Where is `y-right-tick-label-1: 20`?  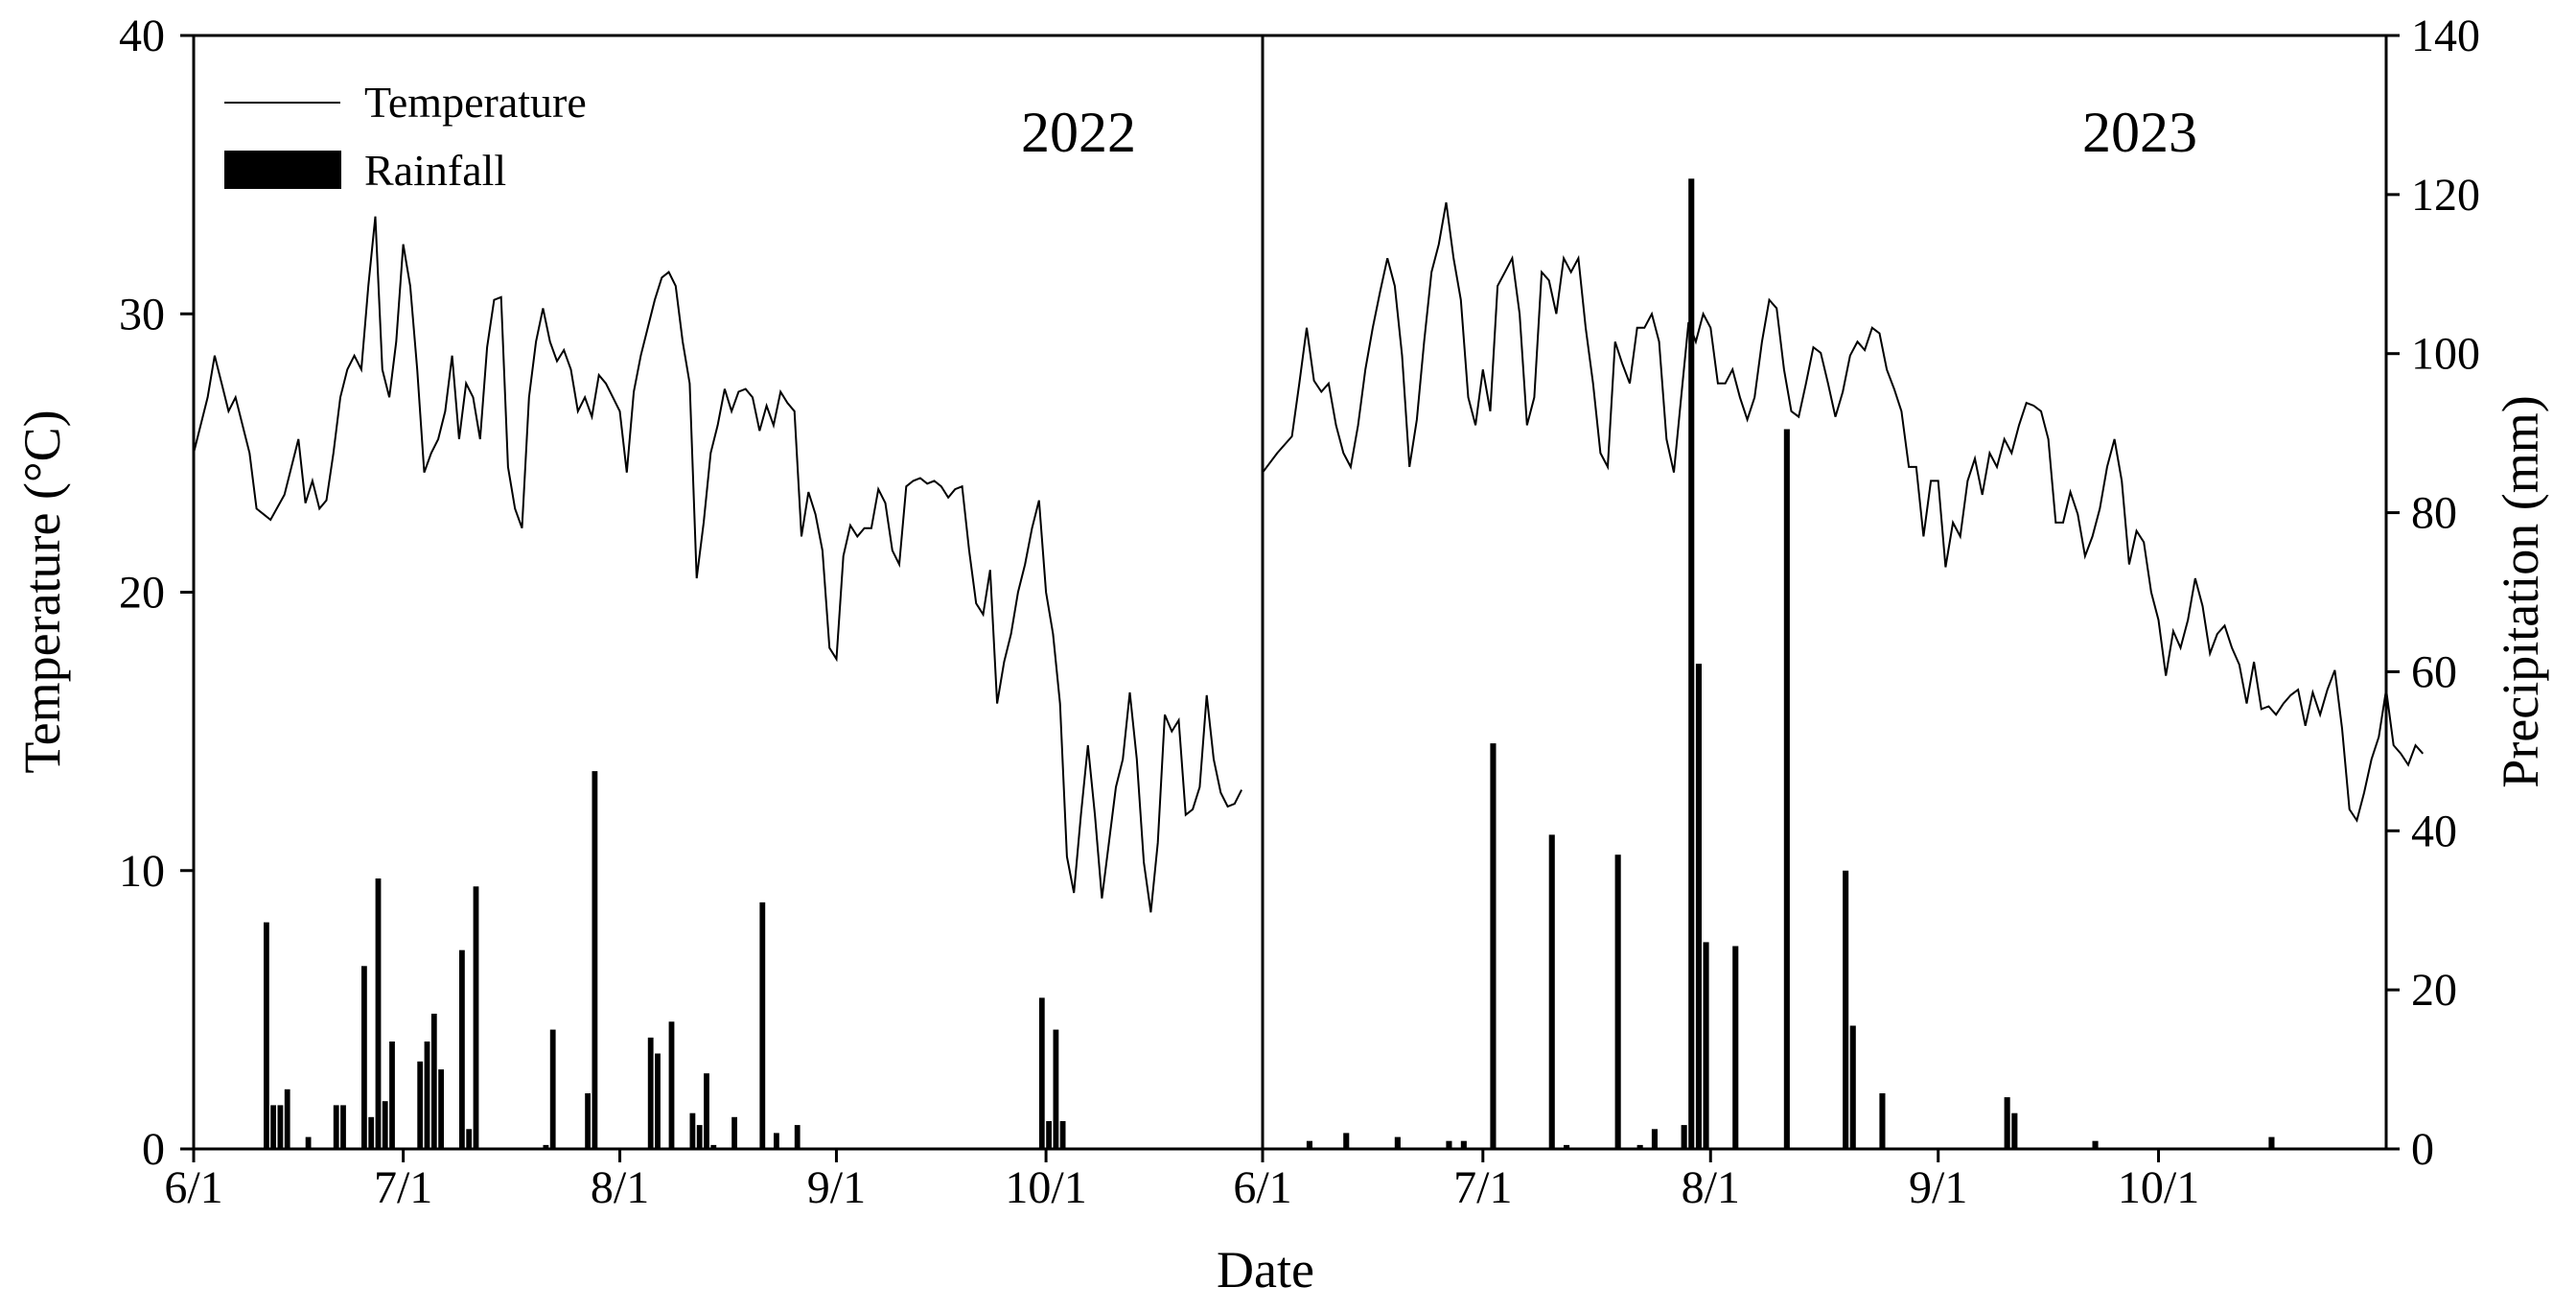
y-right-tick-label-1: 20 is located at coordinates (2434, 991).